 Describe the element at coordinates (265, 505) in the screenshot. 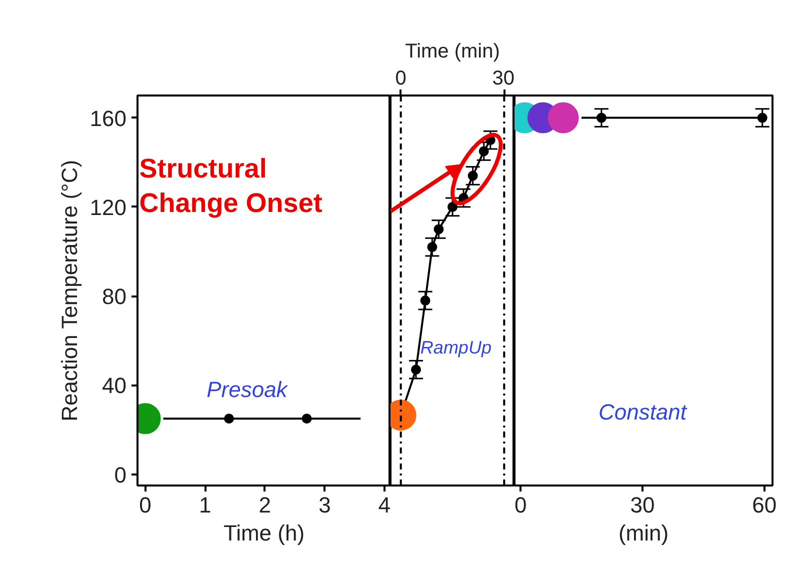

I see `x-tick-label: 2` at that location.